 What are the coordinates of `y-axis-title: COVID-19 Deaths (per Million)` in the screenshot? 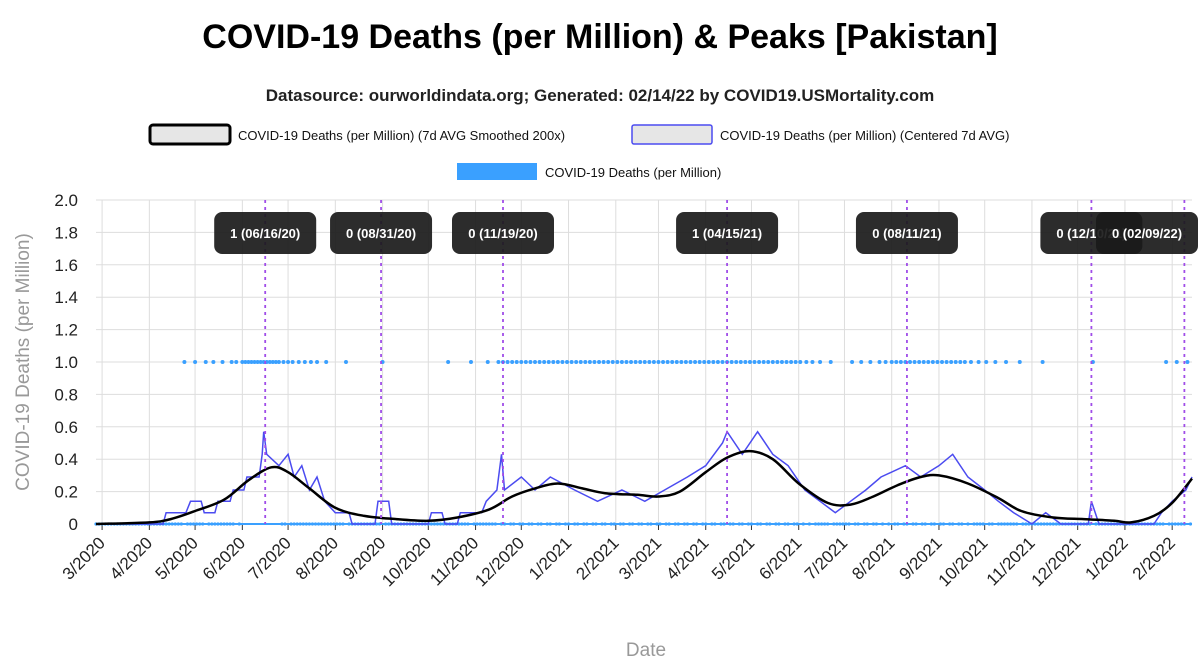 It's located at (23, 362).